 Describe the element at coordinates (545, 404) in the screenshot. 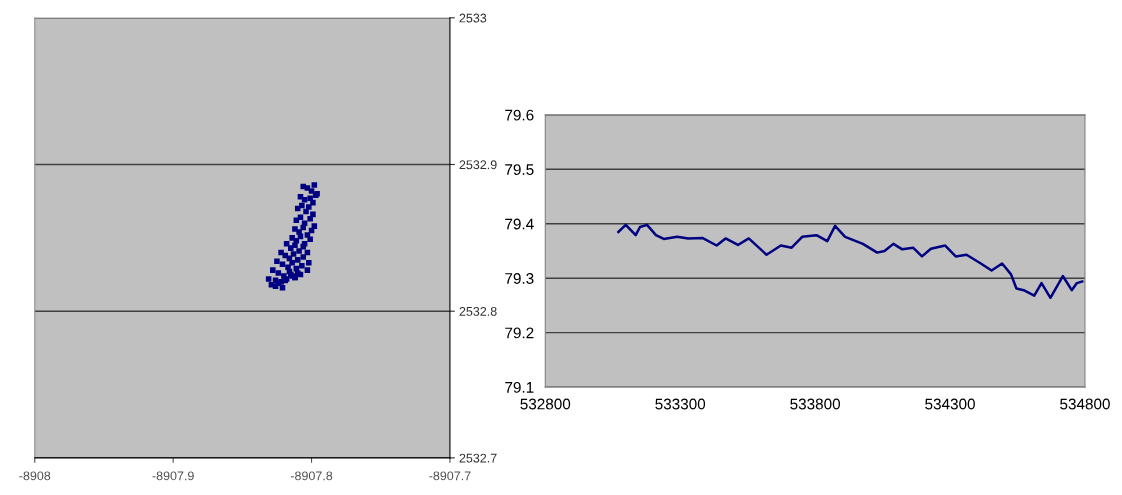

I see `x-tick-label: 532800` at that location.